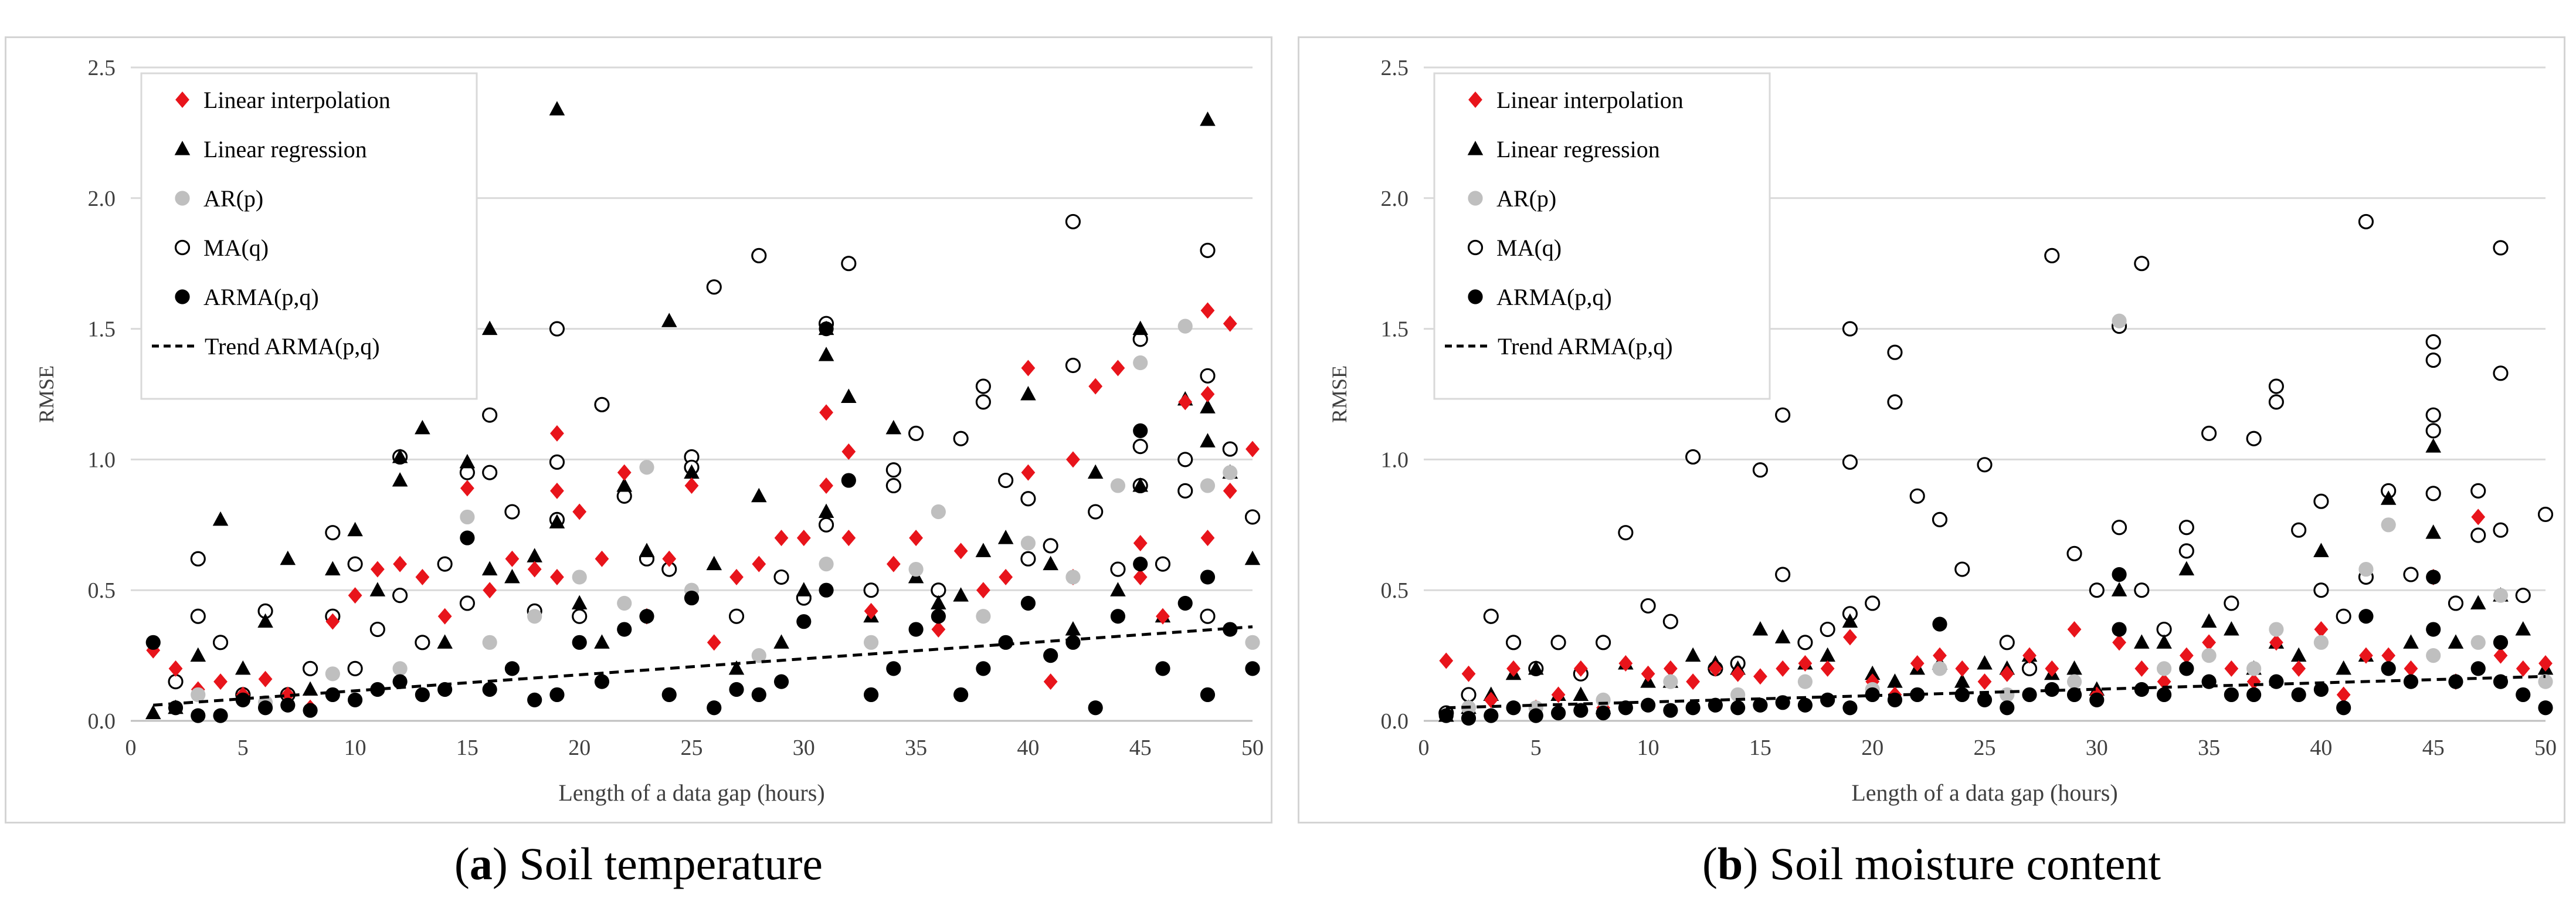 The height and width of the screenshot is (915, 2576). Describe the element at coordinates (1985, 748) in the screenshot. I see `x-tick-label: 25` at that location.